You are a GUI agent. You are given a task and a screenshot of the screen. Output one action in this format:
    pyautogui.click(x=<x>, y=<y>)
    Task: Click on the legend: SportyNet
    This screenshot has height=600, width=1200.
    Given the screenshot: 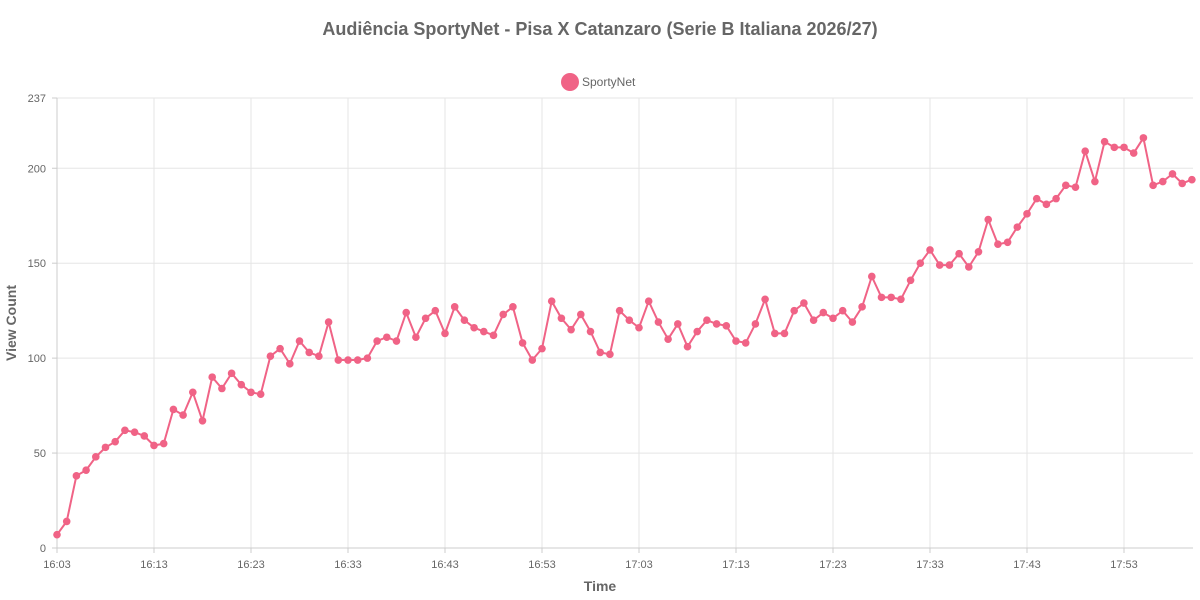 What is the action you would take?
    pyautogui.click(x=598, y=82)
    